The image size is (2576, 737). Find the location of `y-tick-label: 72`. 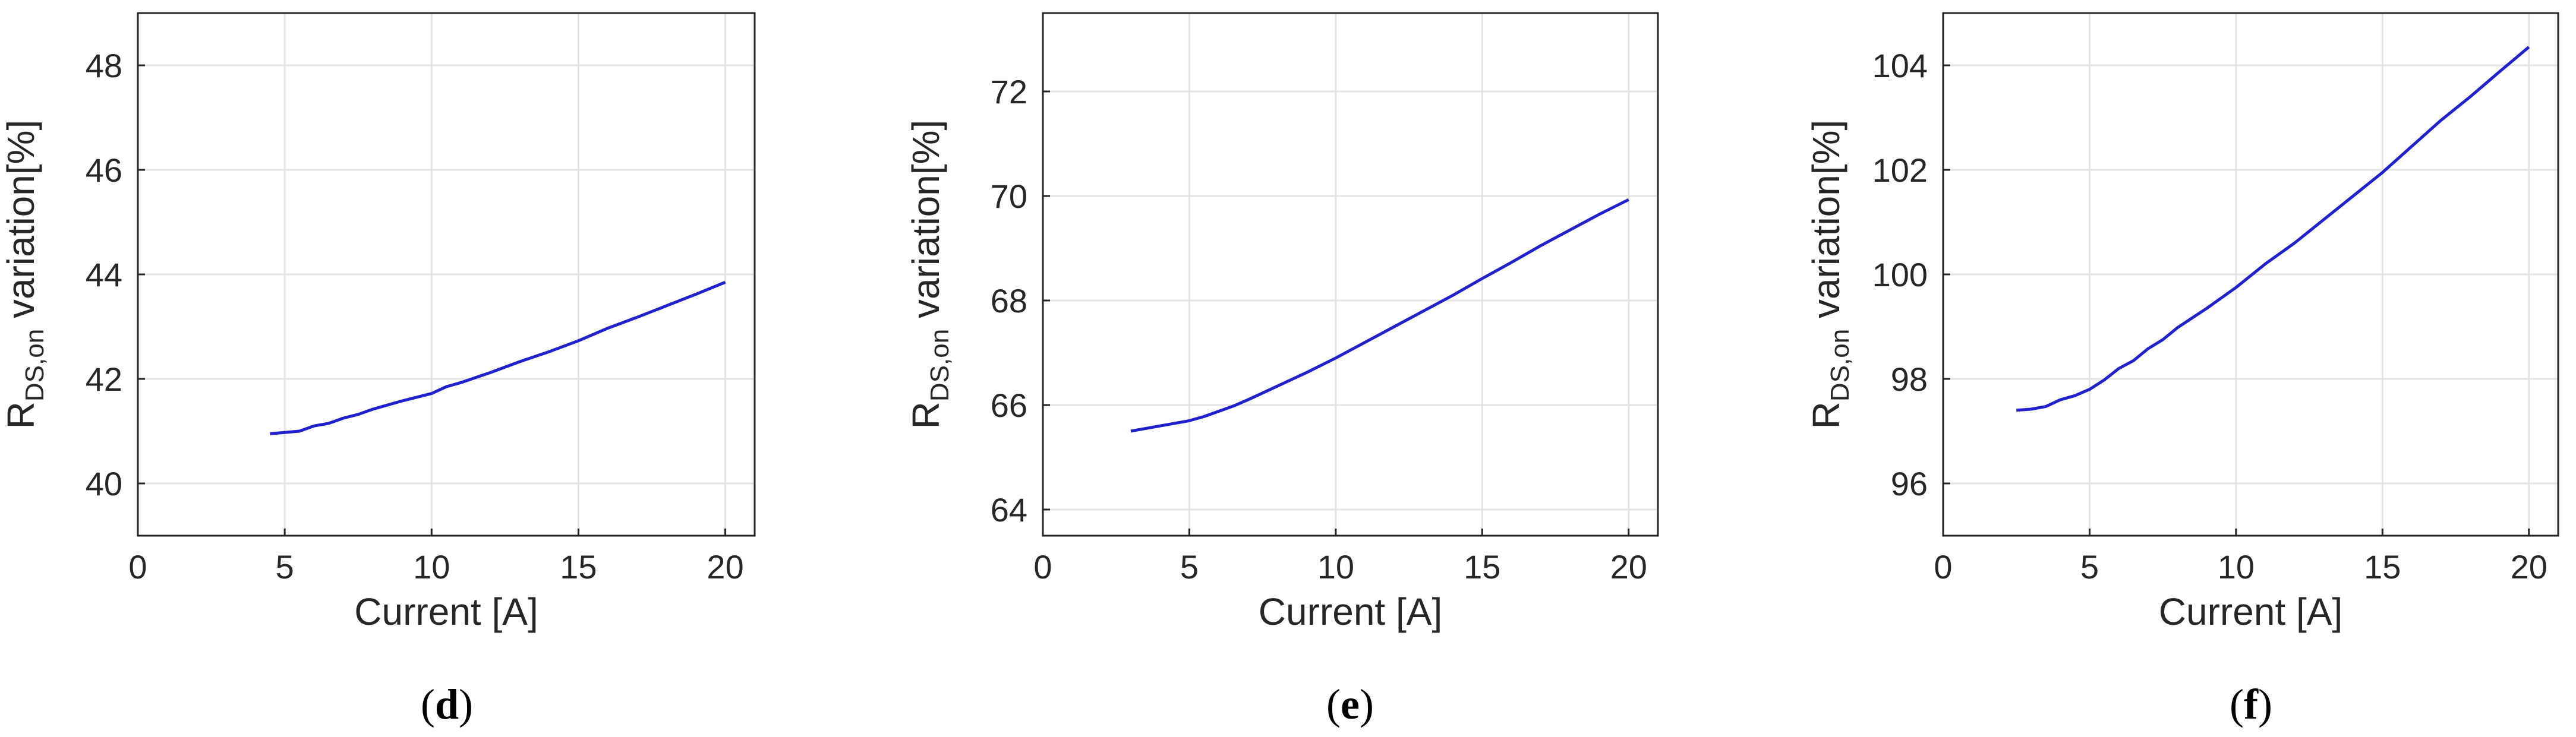

y-tick-label: 72 is located at coordinates (1009, 92).